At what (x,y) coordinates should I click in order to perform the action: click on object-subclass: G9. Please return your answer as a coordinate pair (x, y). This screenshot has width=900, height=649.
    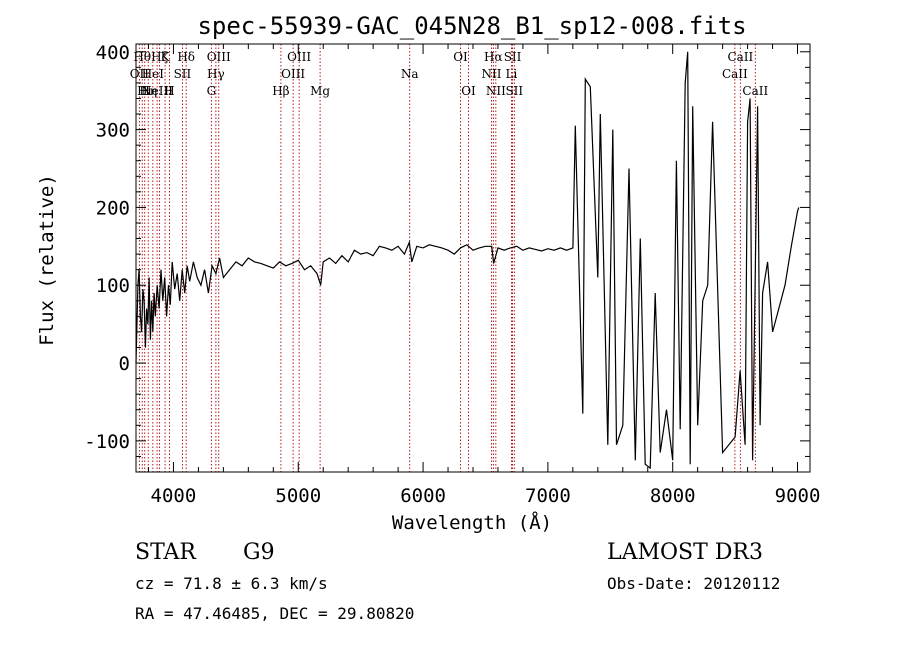
    Looking at the image, I should click on (259, 552).